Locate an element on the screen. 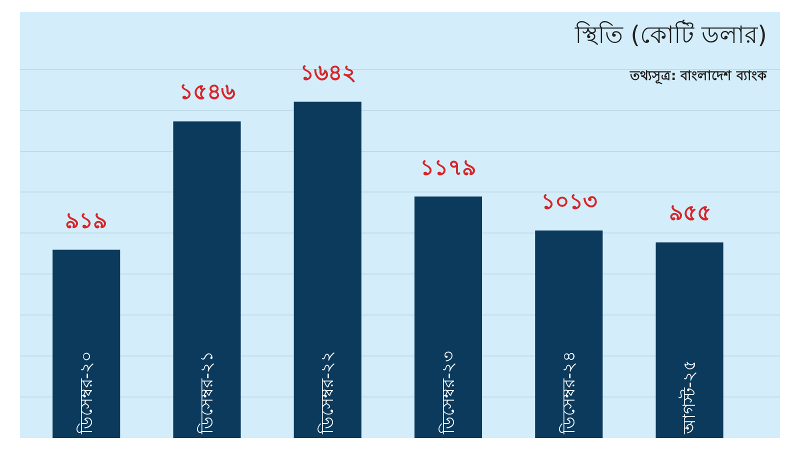  chart-title: স্থিতি (কোটি ডলার) is located at coordinates (670, 34).